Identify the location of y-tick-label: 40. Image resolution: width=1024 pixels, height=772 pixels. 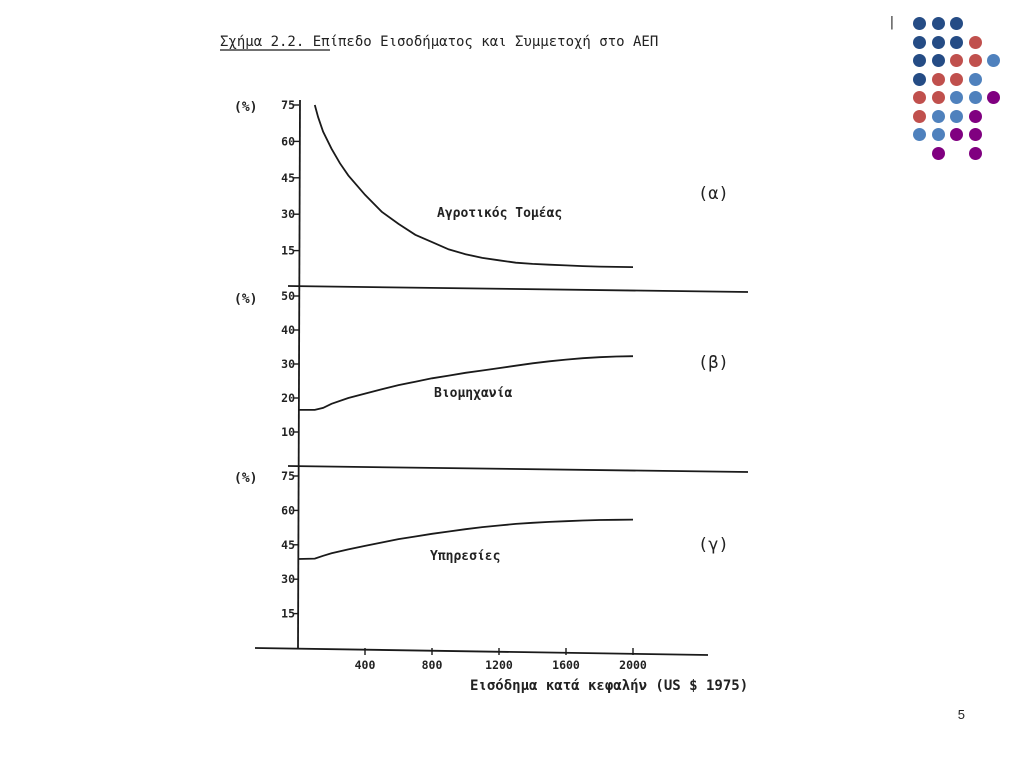
(288, 330).